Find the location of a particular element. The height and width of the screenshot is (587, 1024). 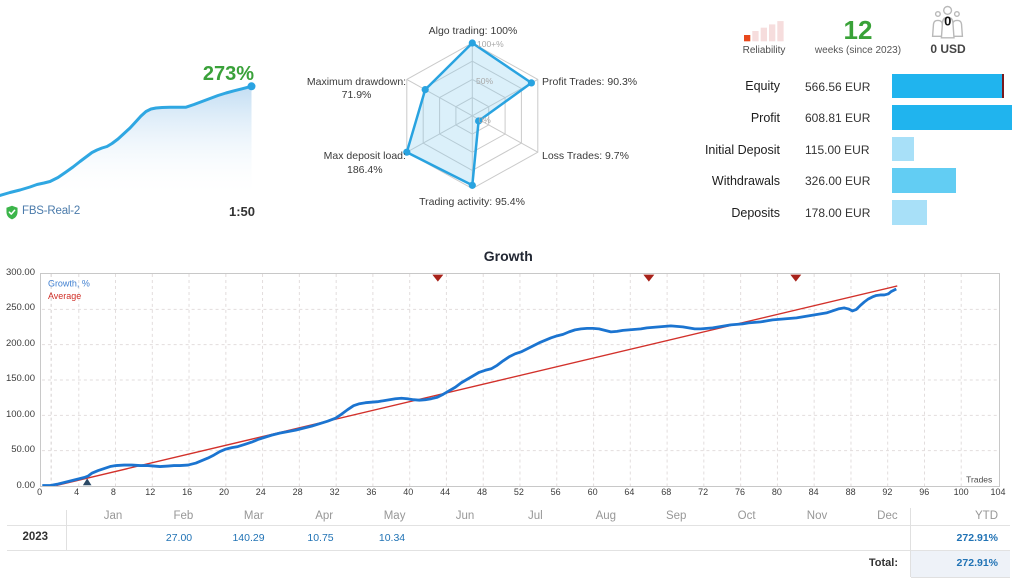

svg-text: Trades is located at coordinates (979, 479).